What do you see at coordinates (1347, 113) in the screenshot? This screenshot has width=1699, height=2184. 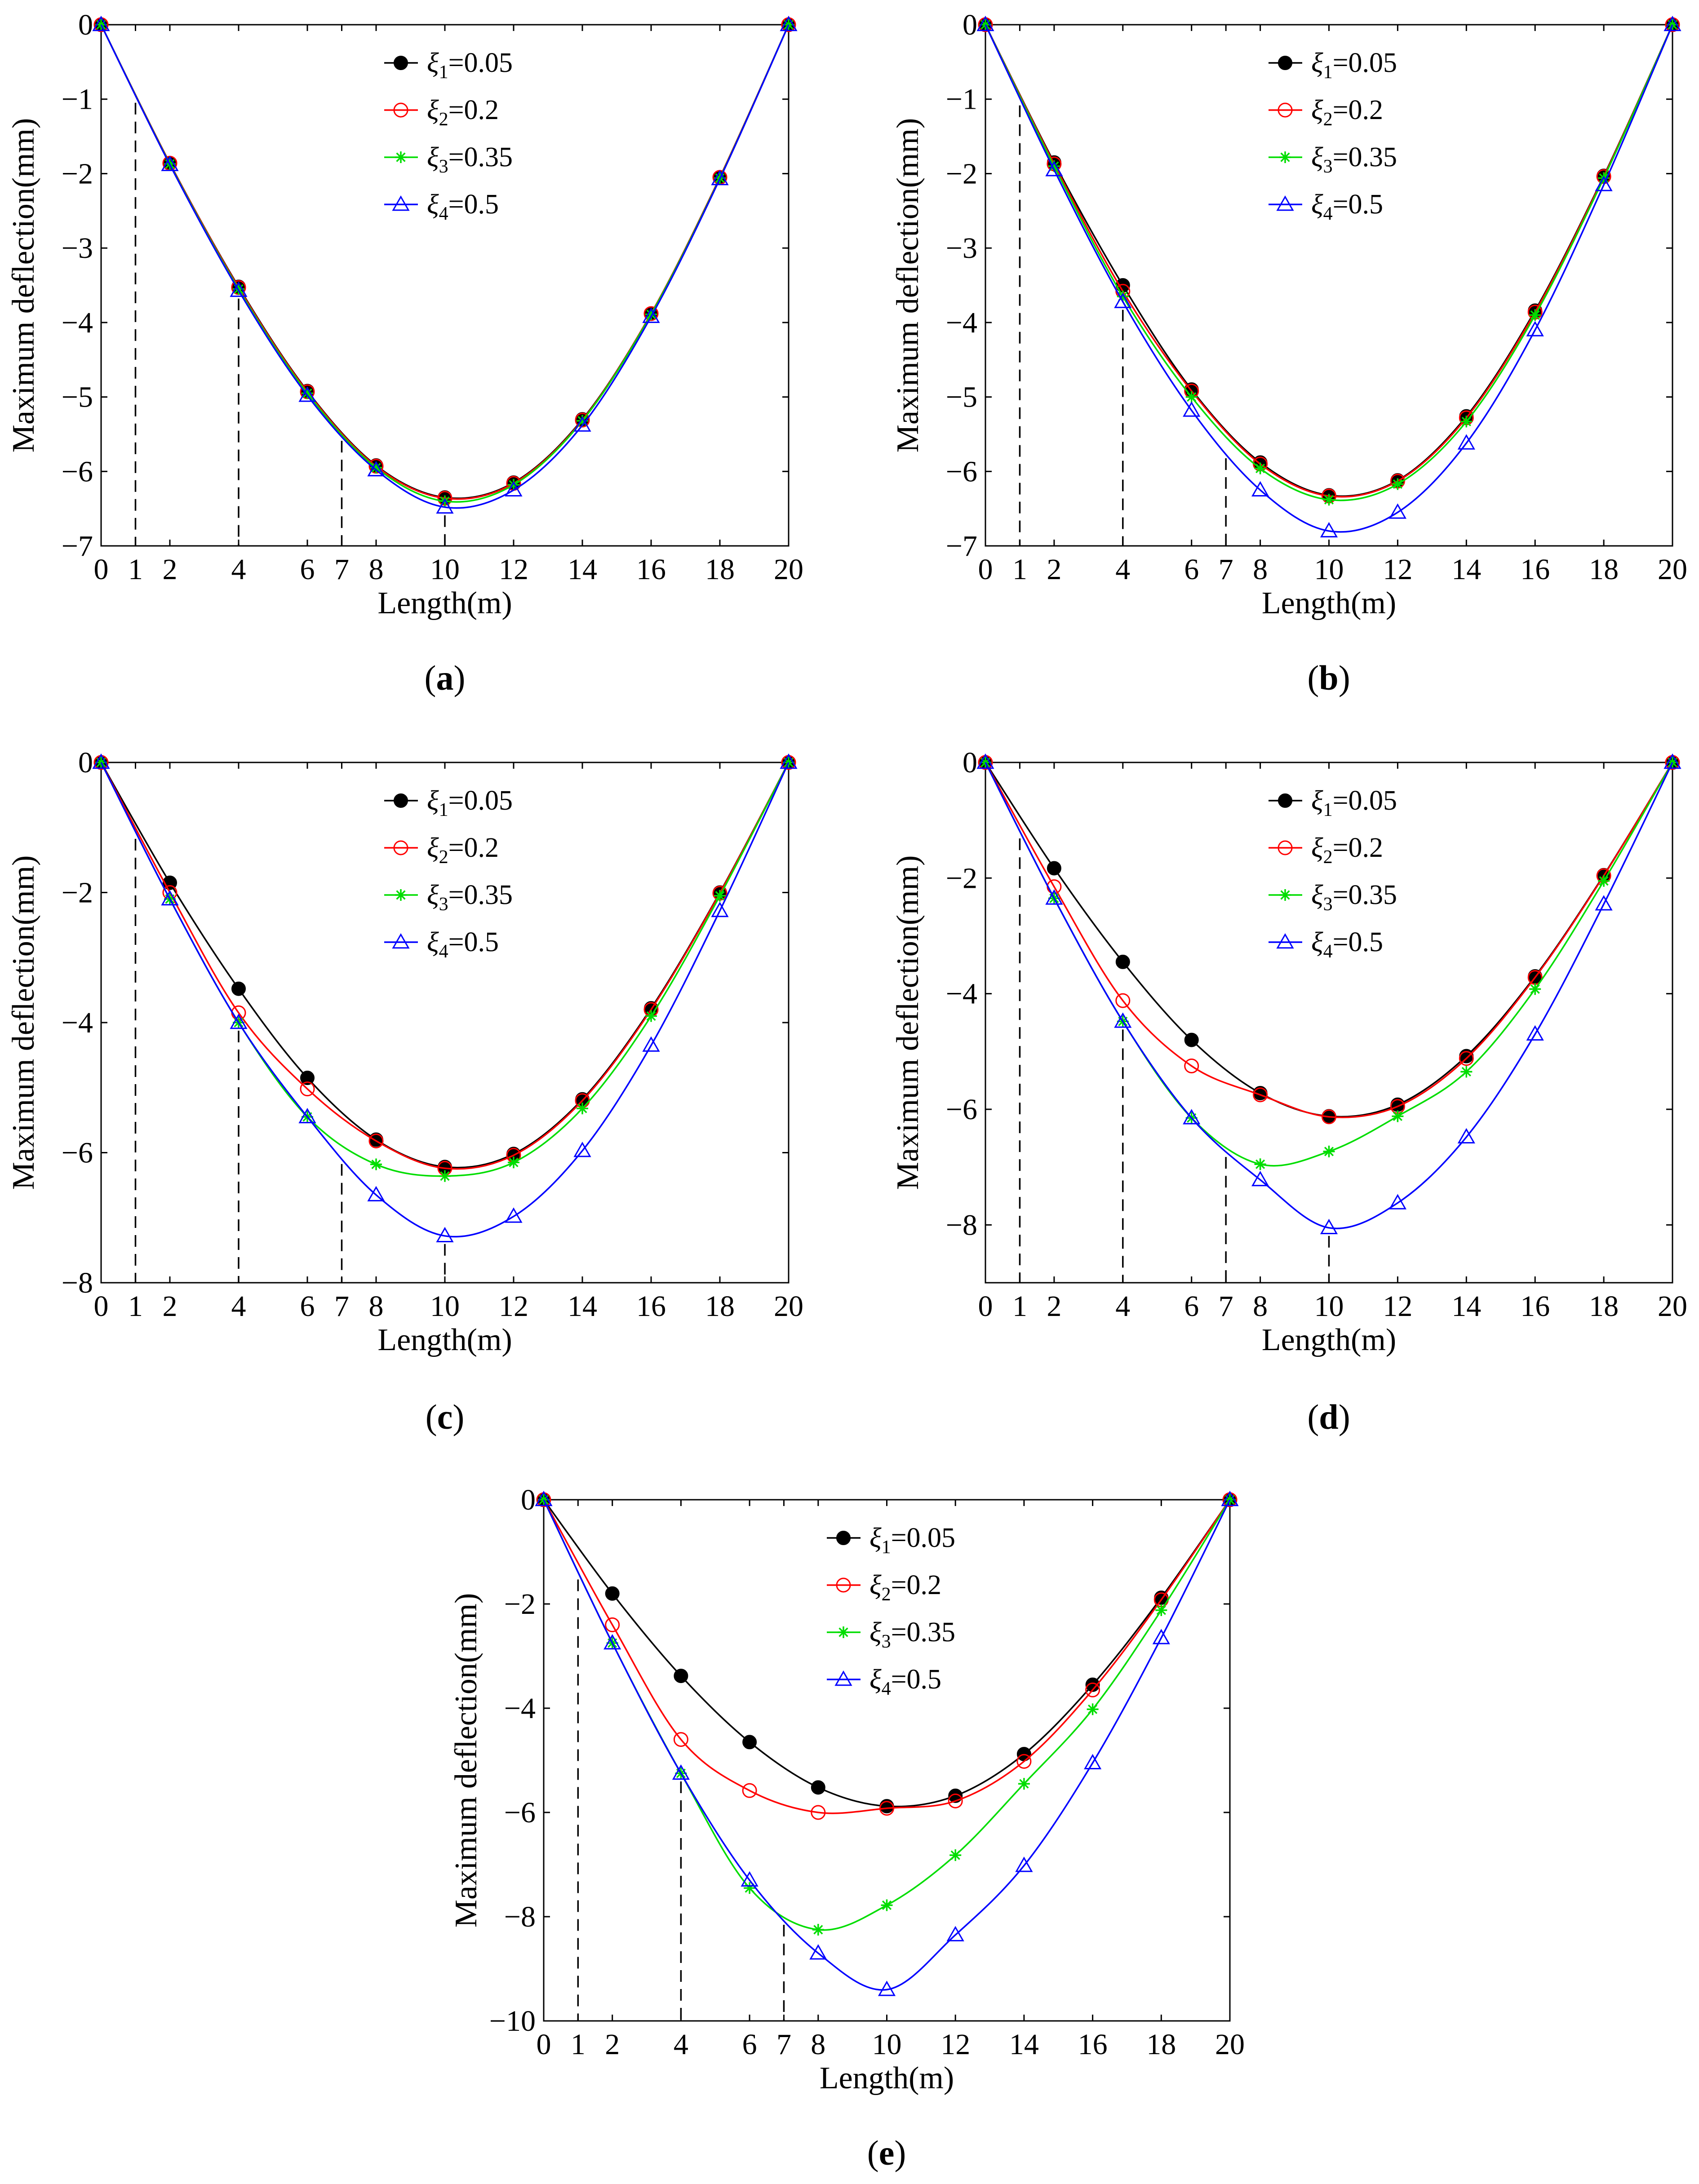 I see `legend-label: ξ2=0.2` at bounding box center [1347, 113].